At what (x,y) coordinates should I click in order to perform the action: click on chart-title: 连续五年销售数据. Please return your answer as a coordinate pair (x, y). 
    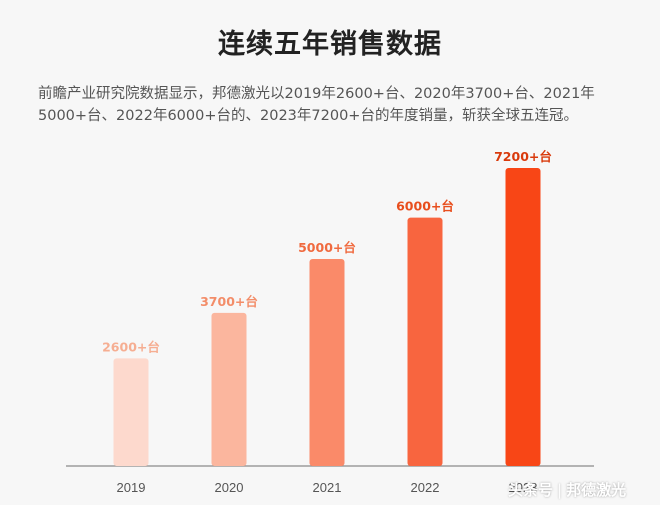
    Looking at the image, I should click on (330, 44).